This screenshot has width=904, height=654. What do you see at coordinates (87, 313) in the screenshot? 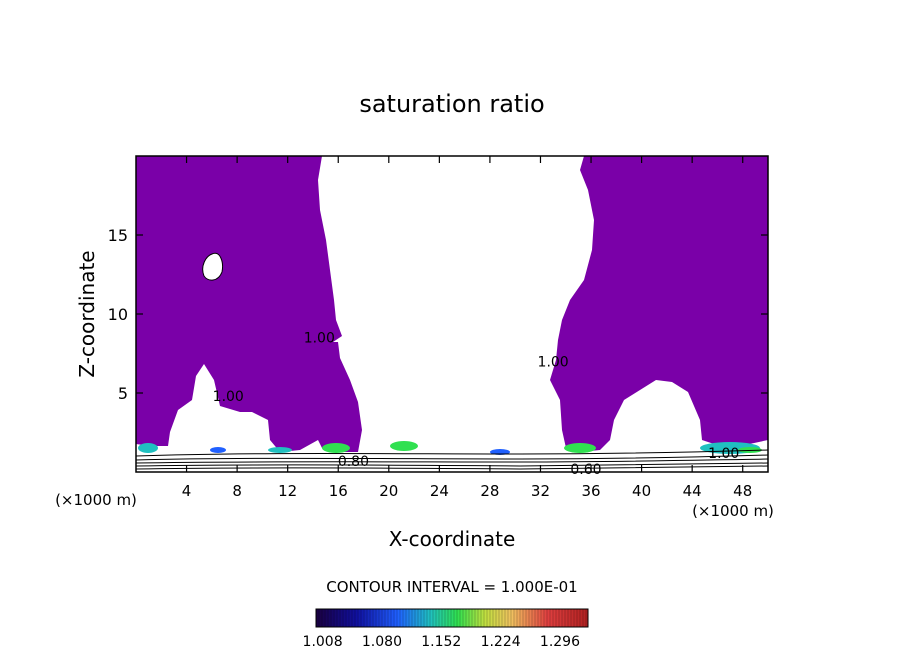
I see `y-axis-label: Z-coordinate` at bounding box center [87, 313].